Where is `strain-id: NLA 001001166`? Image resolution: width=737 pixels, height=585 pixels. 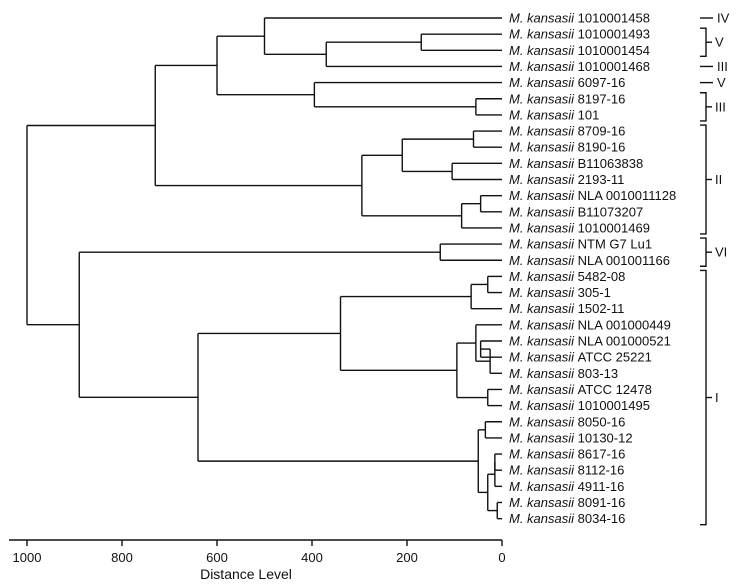 strain-id: NLA 001001166 is located at coordinates (624, 260).